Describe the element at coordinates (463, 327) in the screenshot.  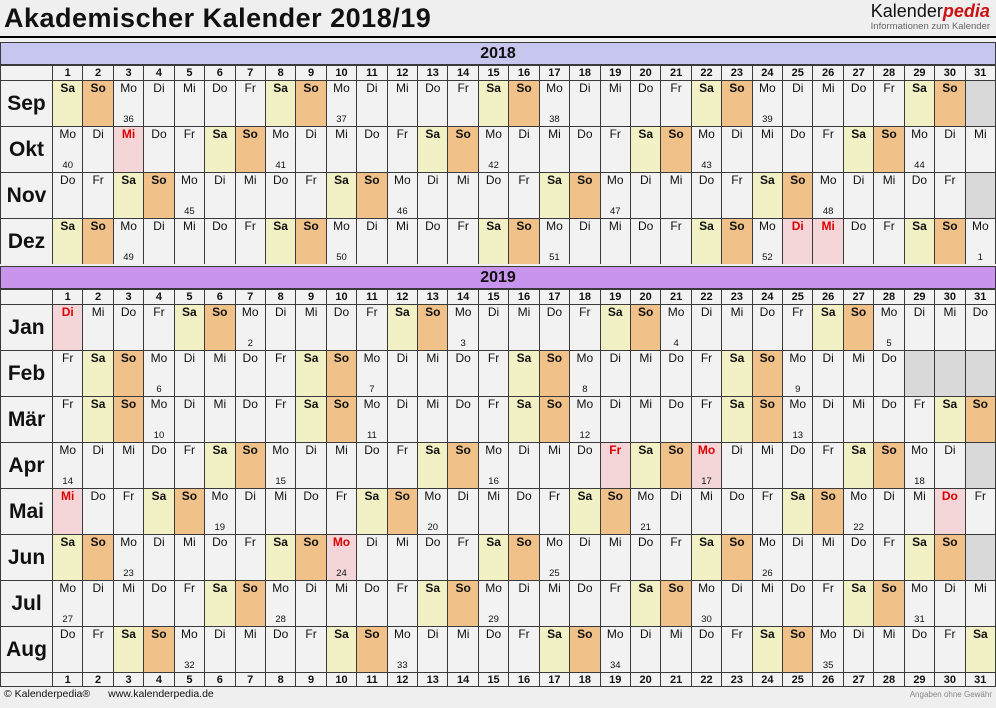
I see `day-cell: Mo 3` at that location.